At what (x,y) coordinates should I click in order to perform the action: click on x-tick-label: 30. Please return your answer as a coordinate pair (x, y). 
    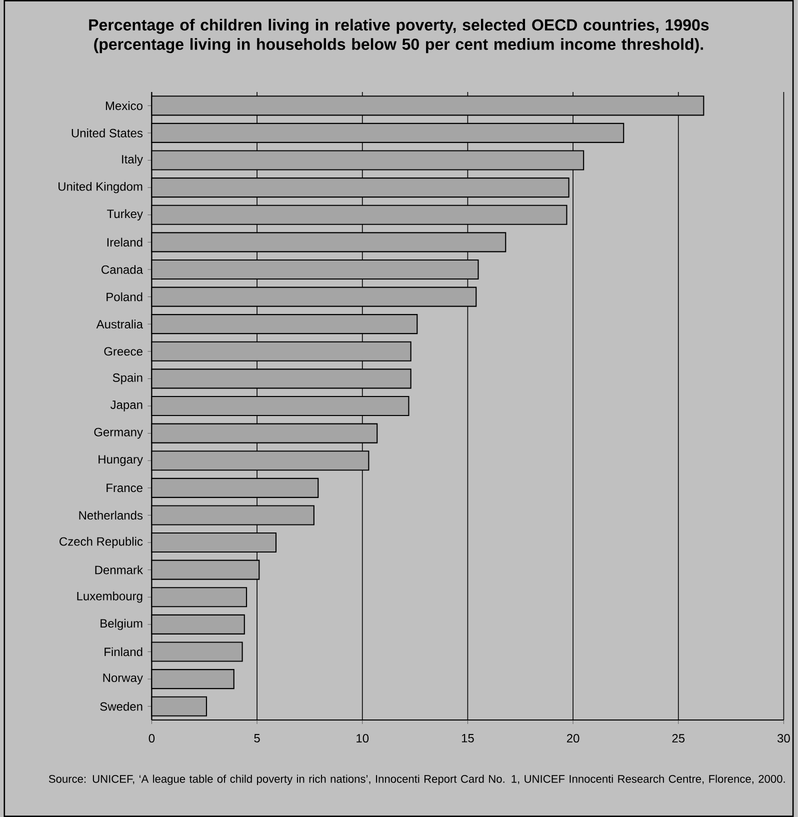
    Looking at the image, I should click on (784, 738).